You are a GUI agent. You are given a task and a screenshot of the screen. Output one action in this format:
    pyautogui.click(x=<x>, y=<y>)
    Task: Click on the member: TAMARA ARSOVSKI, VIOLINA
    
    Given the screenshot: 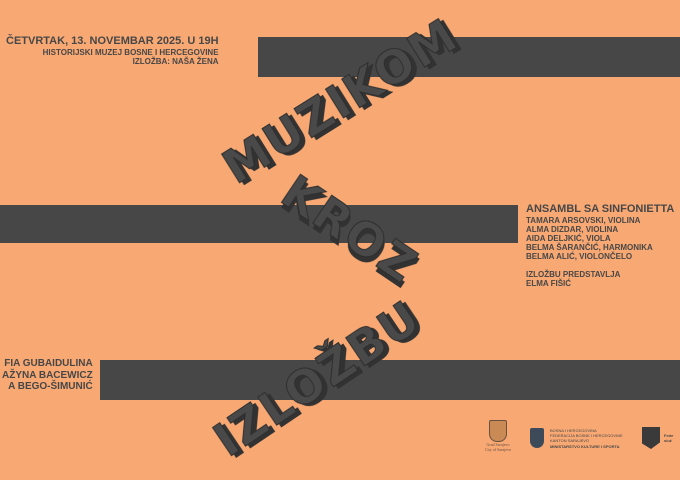 What is the action you would take?
    pyautogui.click(x=583, y=220)
    